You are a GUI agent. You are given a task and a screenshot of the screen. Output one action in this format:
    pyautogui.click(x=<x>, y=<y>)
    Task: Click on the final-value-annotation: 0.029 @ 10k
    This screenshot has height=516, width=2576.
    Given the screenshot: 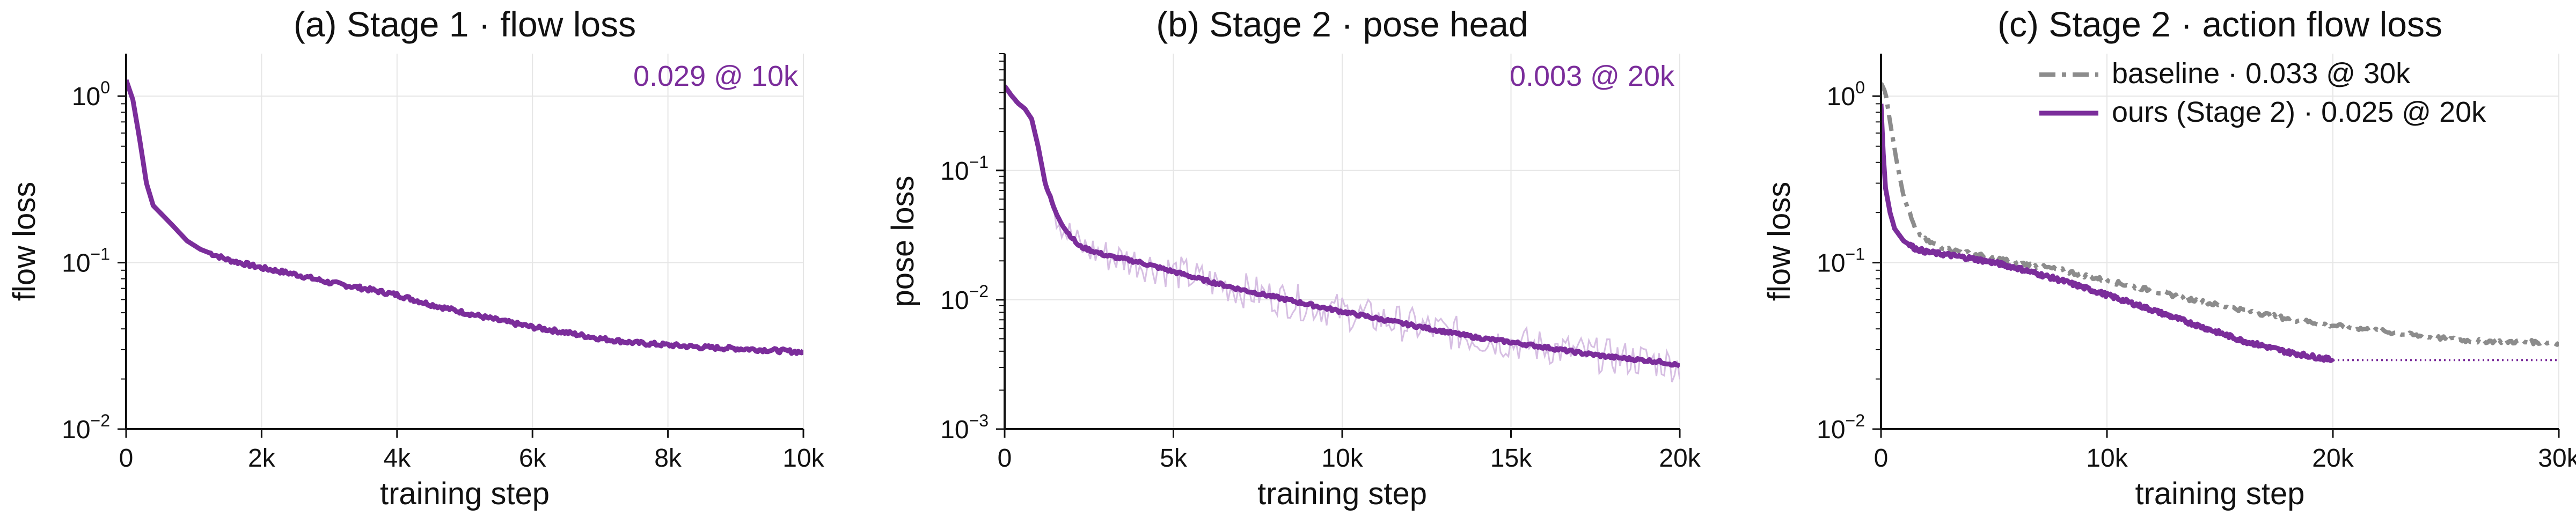 What is the action you would take?
    pyautogui.click(x=716, y=76)
    